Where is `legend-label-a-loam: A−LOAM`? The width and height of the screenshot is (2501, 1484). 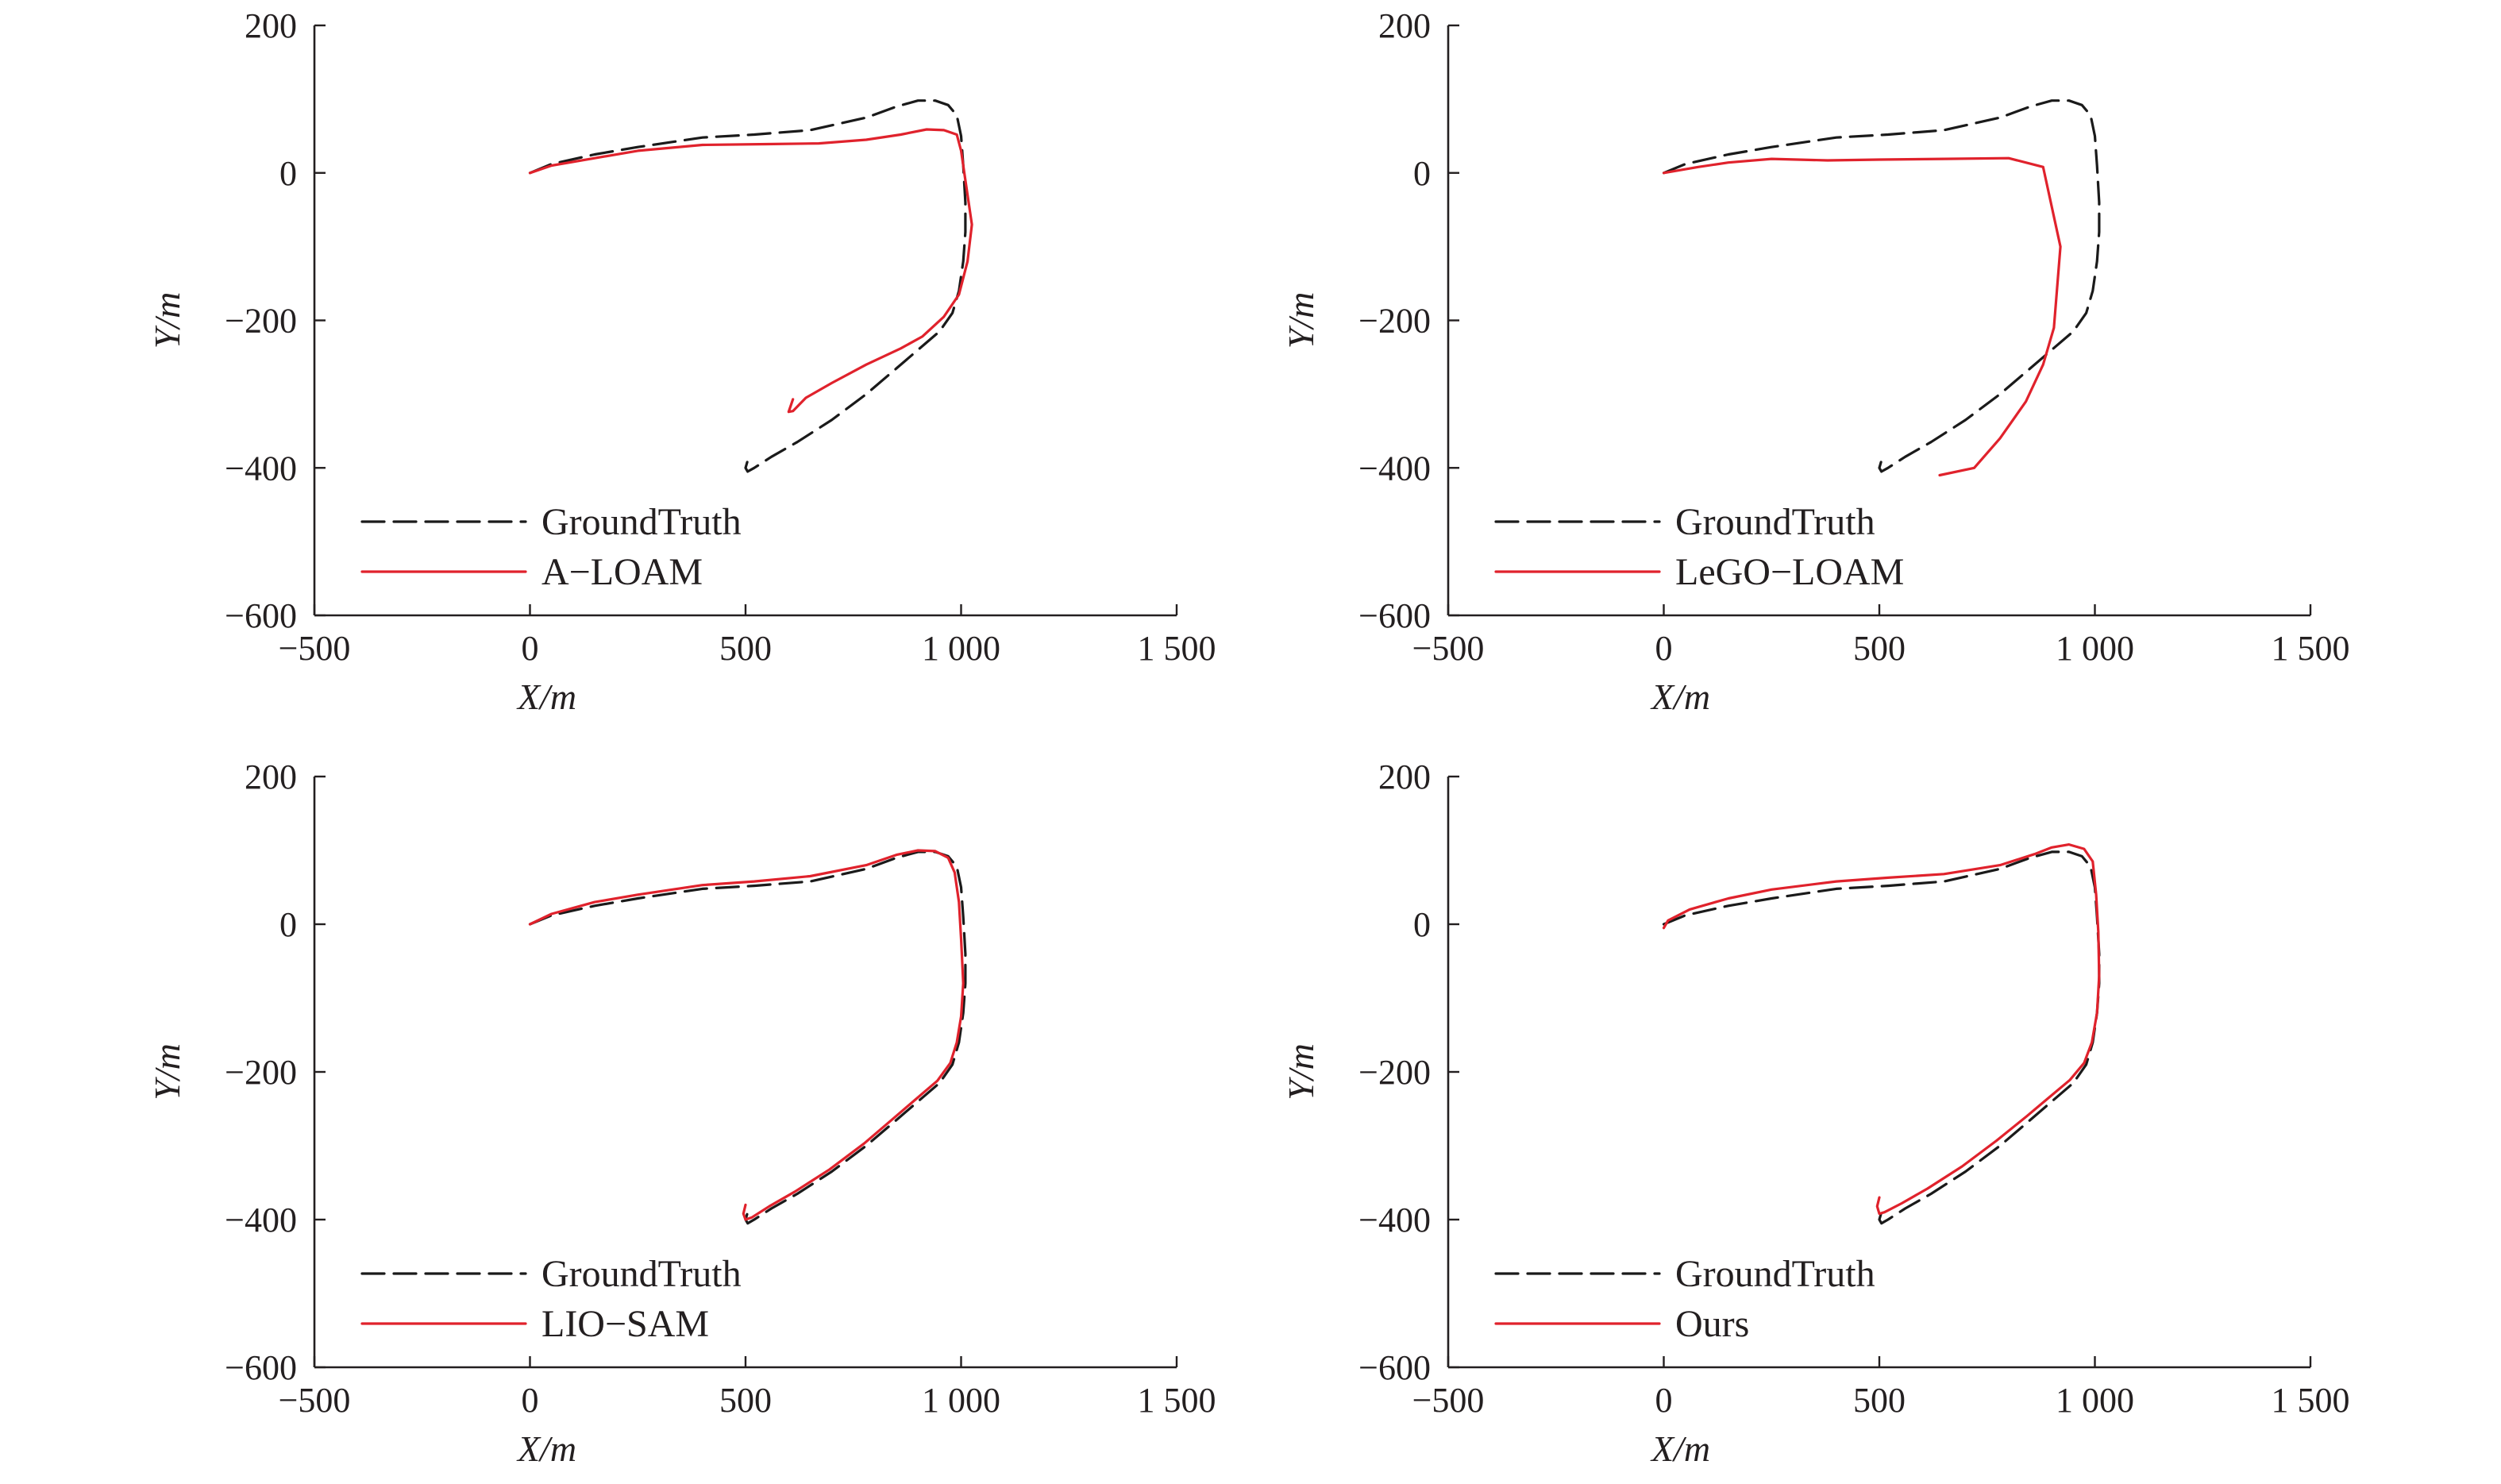 legend-label-a-loam: A−LOAM is located at coordinates (622, 572).